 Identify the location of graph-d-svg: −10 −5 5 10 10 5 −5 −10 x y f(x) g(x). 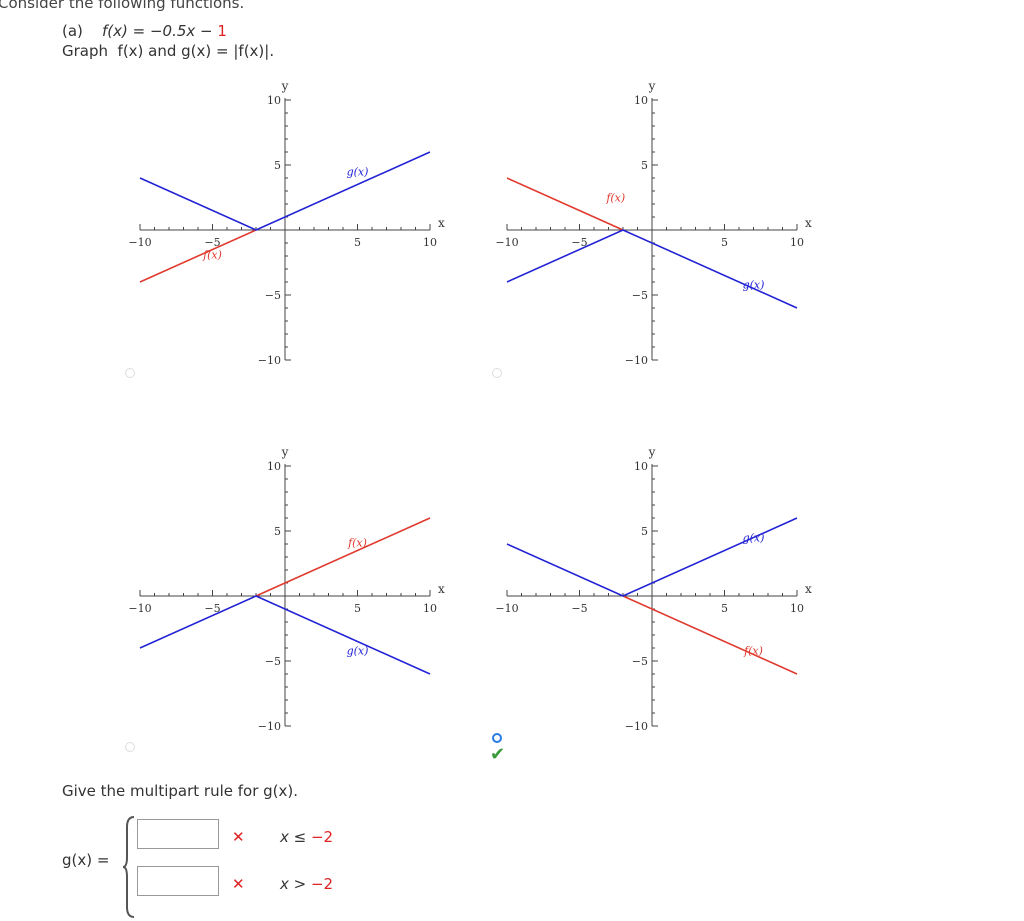
(653, 589).